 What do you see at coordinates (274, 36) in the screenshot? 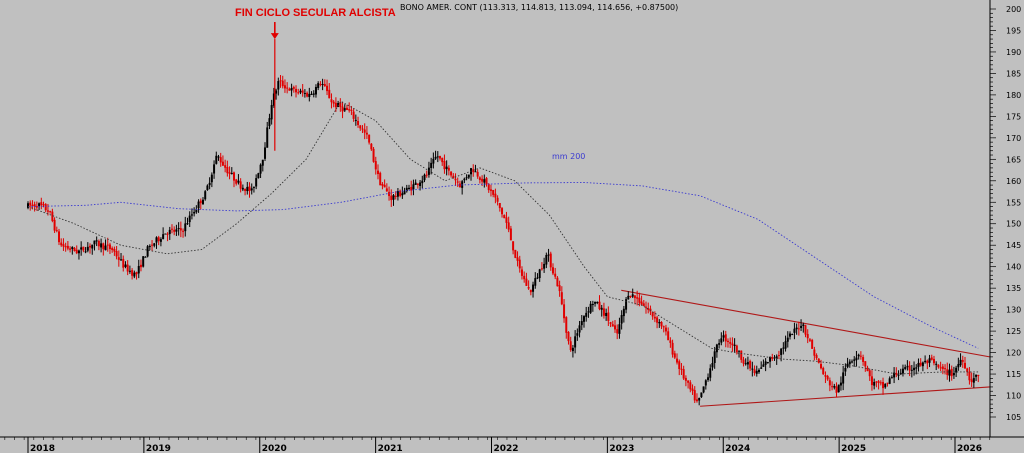
I see `arrow-head-icon` at bounding box center [274, 36].